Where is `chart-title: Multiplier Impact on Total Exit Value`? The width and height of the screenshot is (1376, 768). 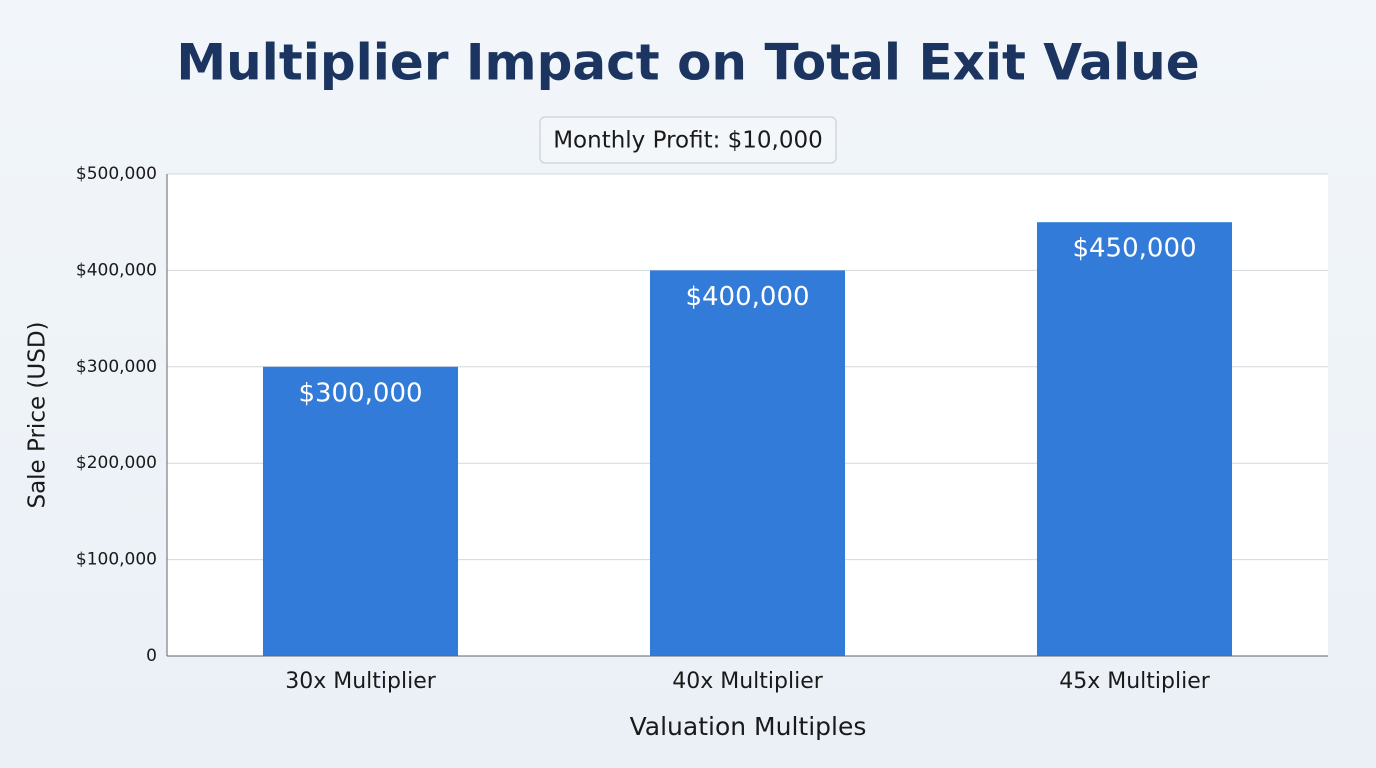 chart-title: Multiplier Impact on Total Exit Value is located at coordinates (687, 63).